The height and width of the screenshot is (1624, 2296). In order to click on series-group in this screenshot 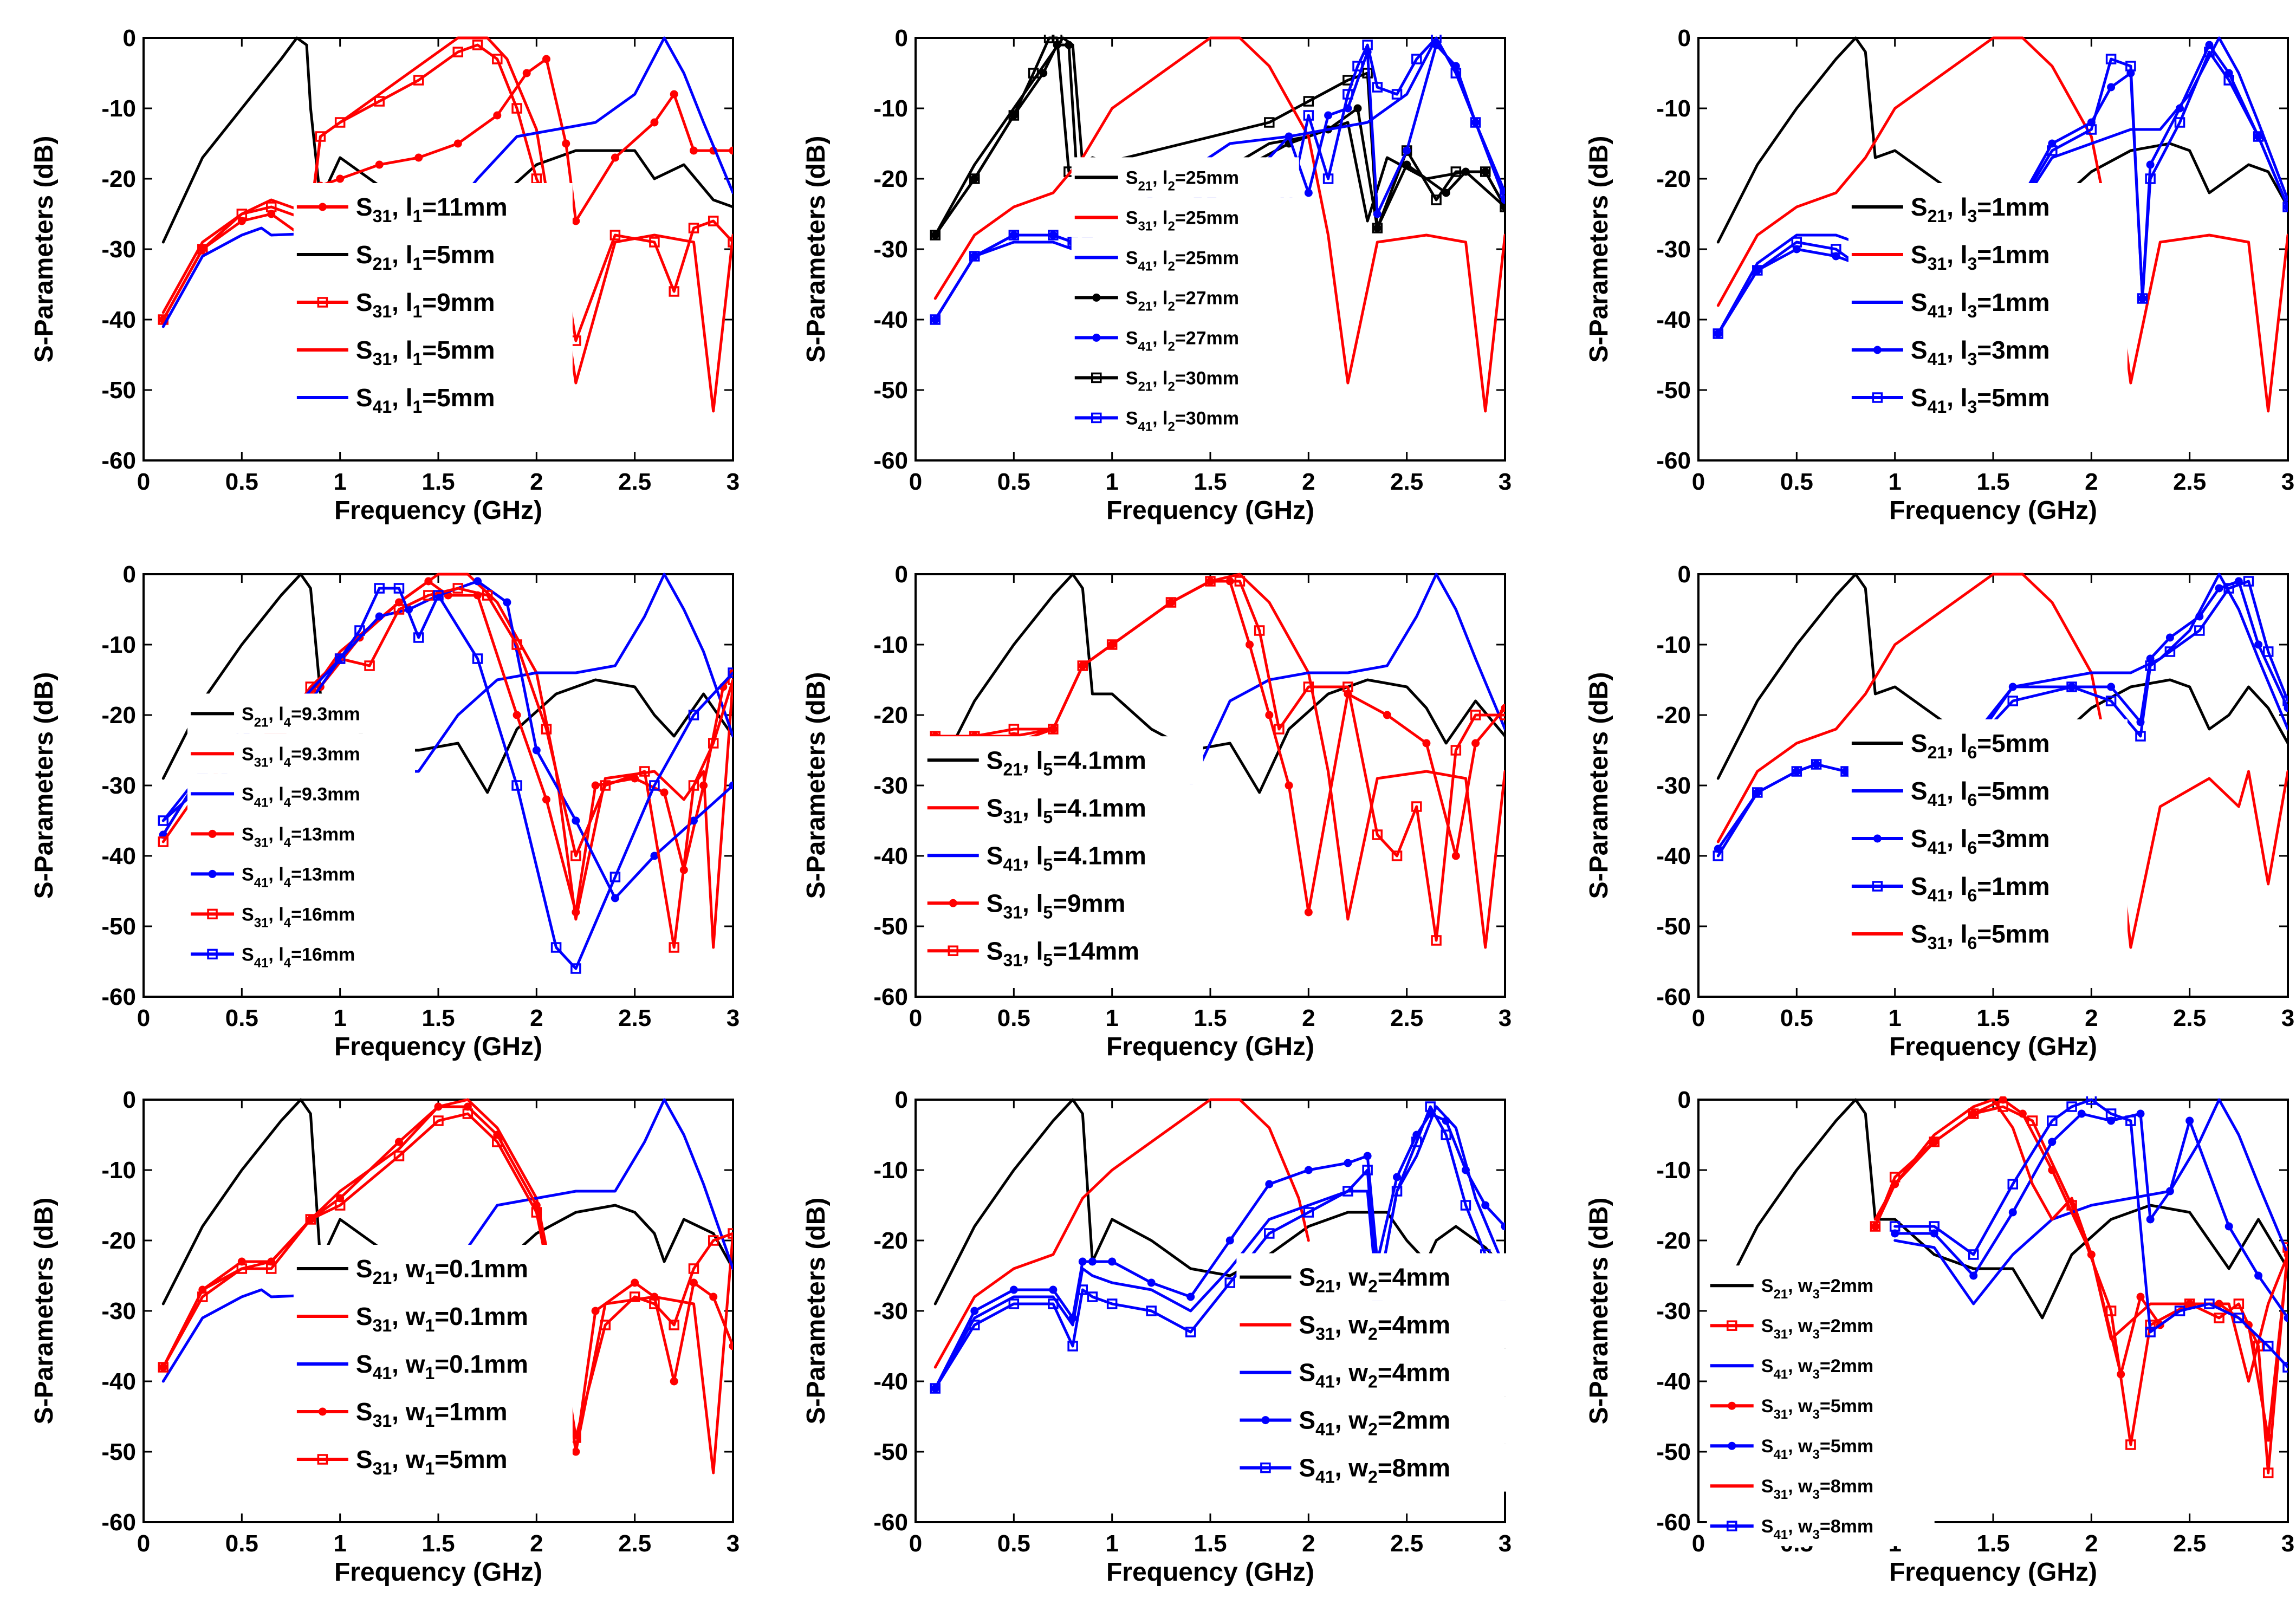, I will do `click(1217, 1246)`.